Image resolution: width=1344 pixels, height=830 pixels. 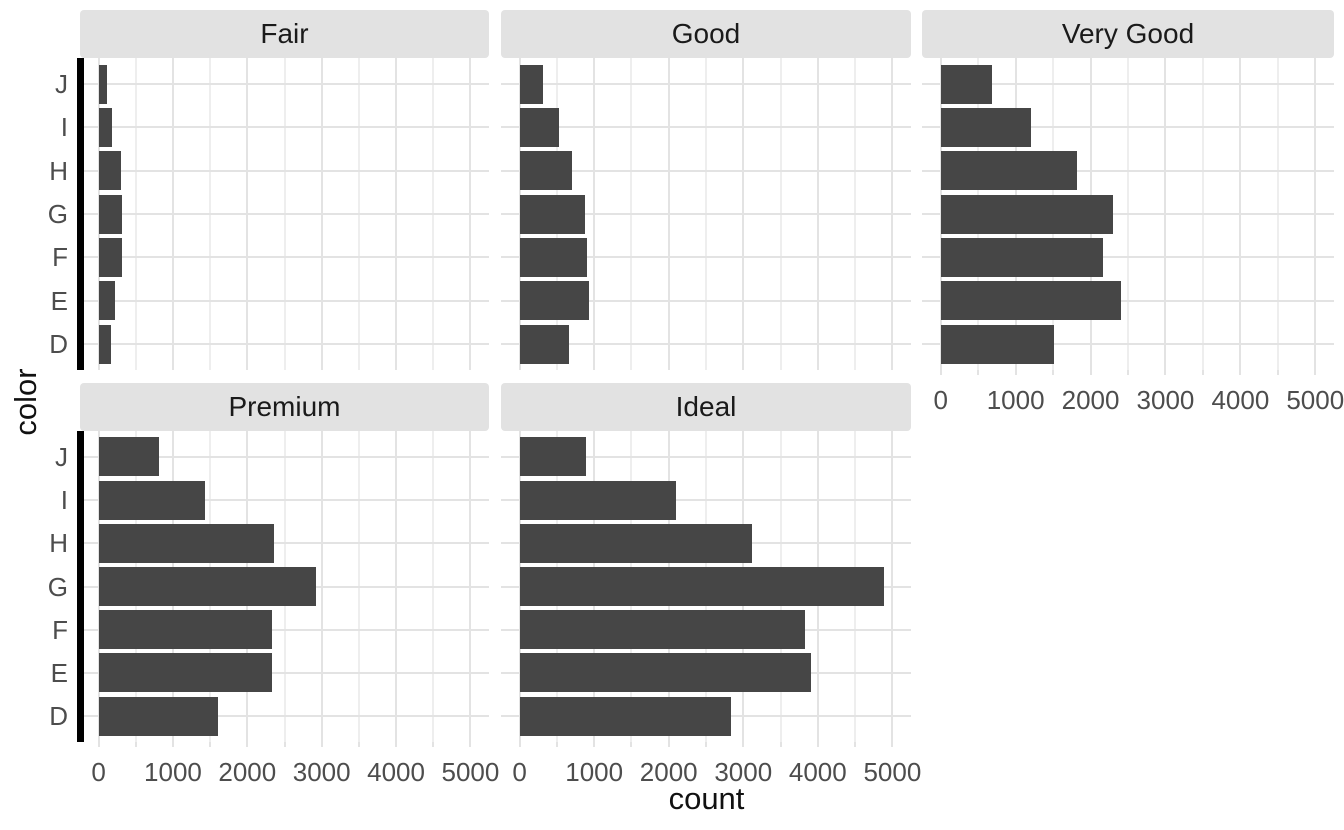 What do you see at coordinates (743, 772) in the screenshot?
I see `x-tick-label-3000: 3000` at bounding box center [743, 772].